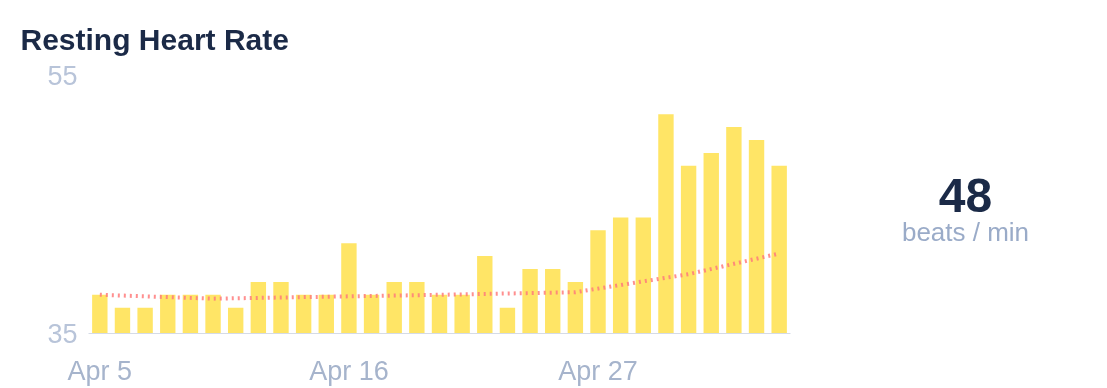 The height and width of the screenshot is (388, 1107). I want to click on x-tick-label: Apr 16, so click(349, 370).